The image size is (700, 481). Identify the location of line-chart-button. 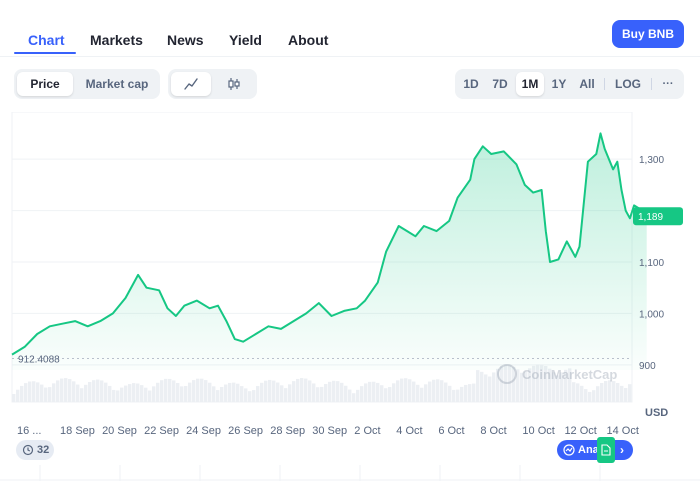
(191, 84).